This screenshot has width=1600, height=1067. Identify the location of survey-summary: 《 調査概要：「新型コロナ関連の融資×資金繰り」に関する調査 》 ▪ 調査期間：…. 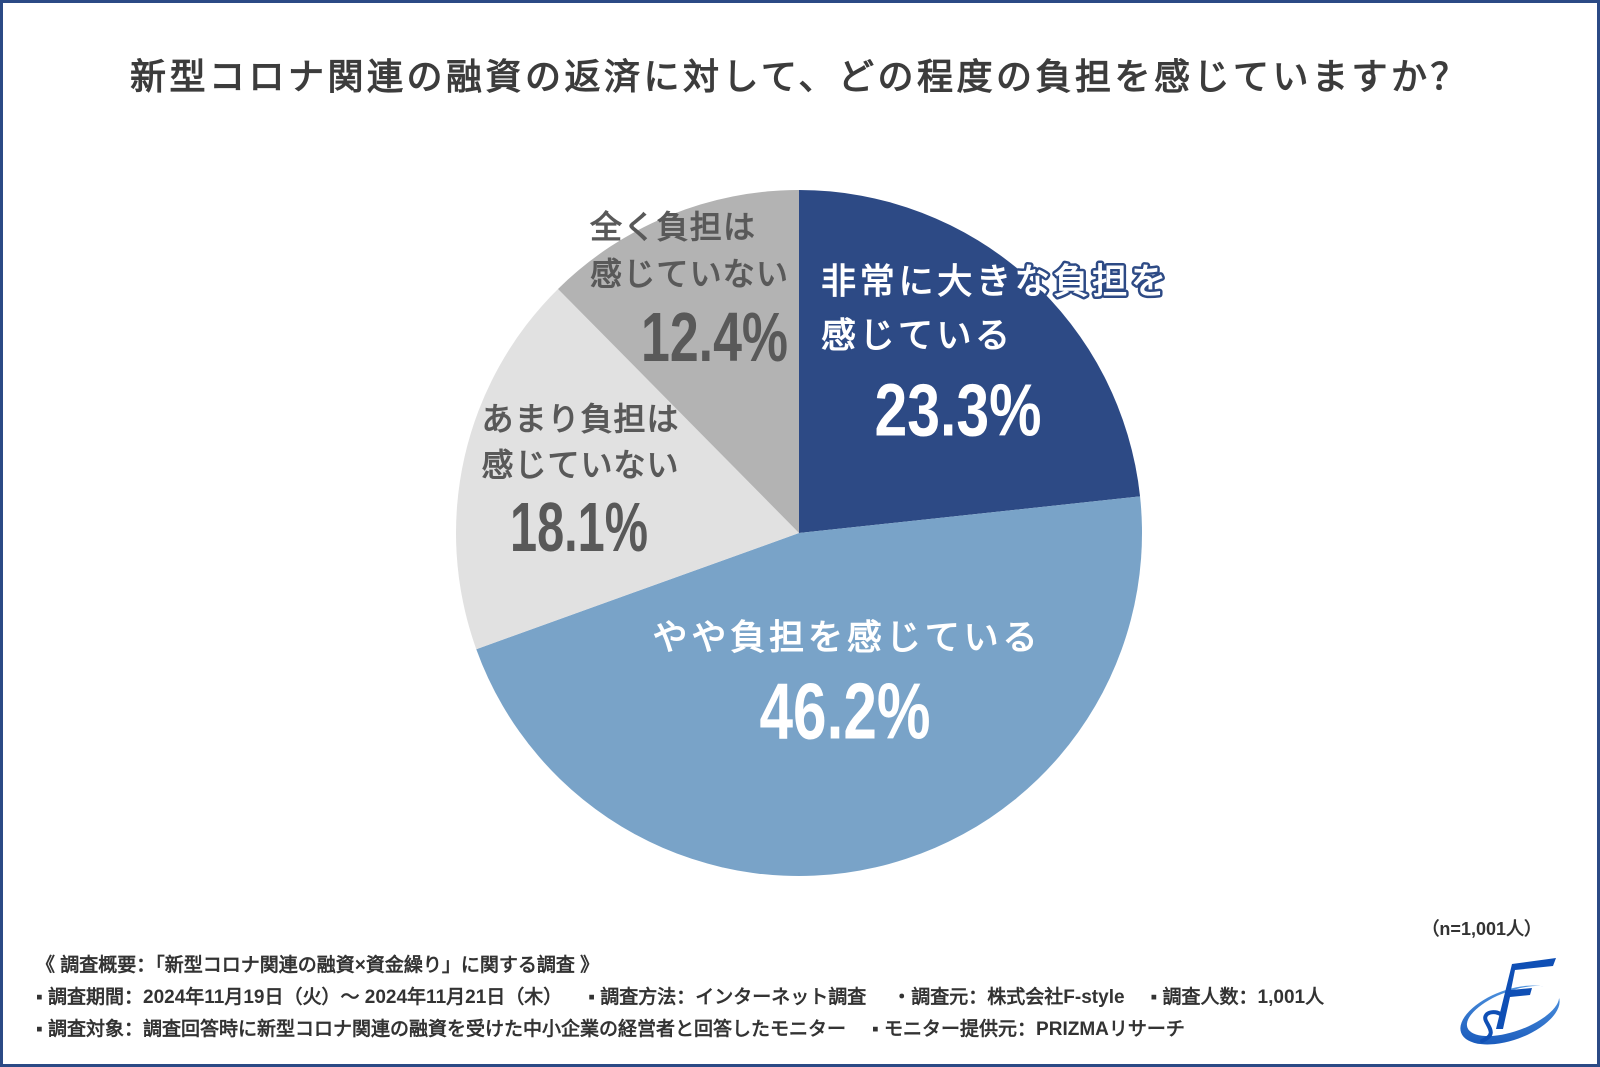
(680, 998).